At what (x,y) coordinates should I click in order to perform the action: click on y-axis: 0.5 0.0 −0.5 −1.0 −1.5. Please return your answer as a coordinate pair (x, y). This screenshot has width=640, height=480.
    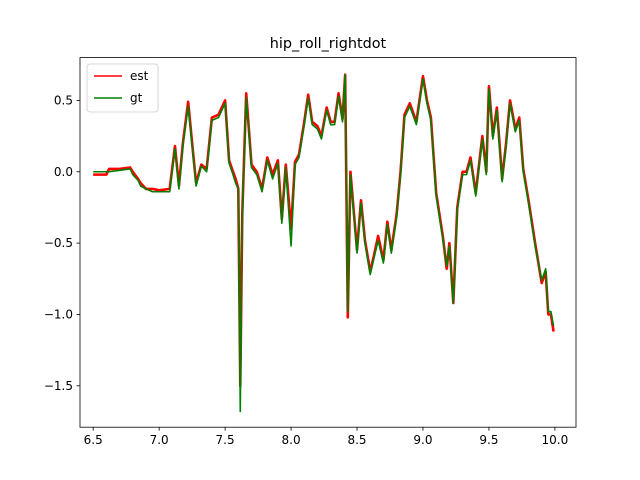
    Looking at the image, I should click on (62, 243).